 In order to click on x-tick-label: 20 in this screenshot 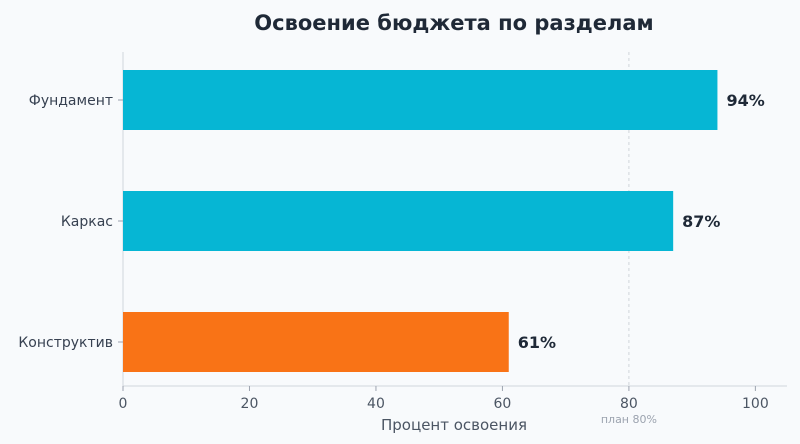, I will do `click(250, 404)`.